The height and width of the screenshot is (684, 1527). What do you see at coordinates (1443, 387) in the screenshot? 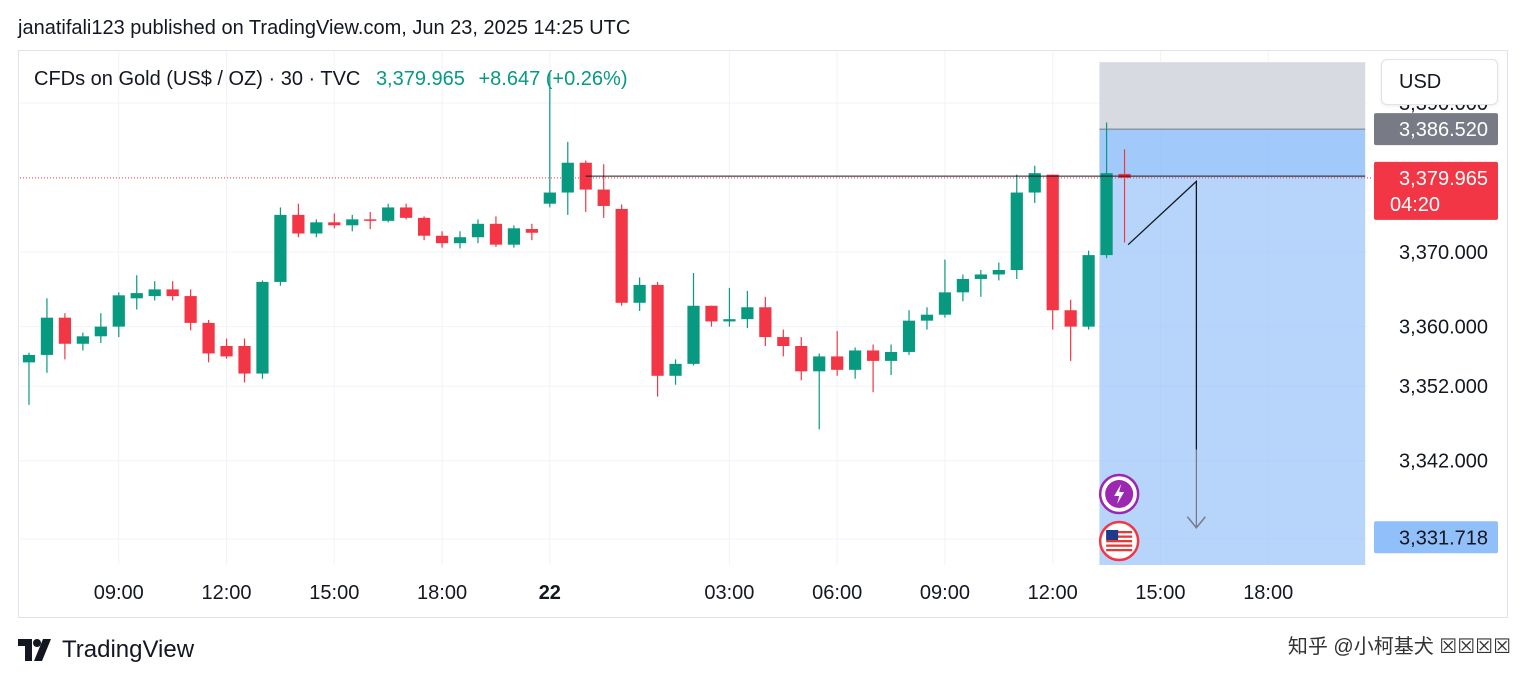
I see `price-tick-label: 3,352.000` at bounding box center [1443, 387].